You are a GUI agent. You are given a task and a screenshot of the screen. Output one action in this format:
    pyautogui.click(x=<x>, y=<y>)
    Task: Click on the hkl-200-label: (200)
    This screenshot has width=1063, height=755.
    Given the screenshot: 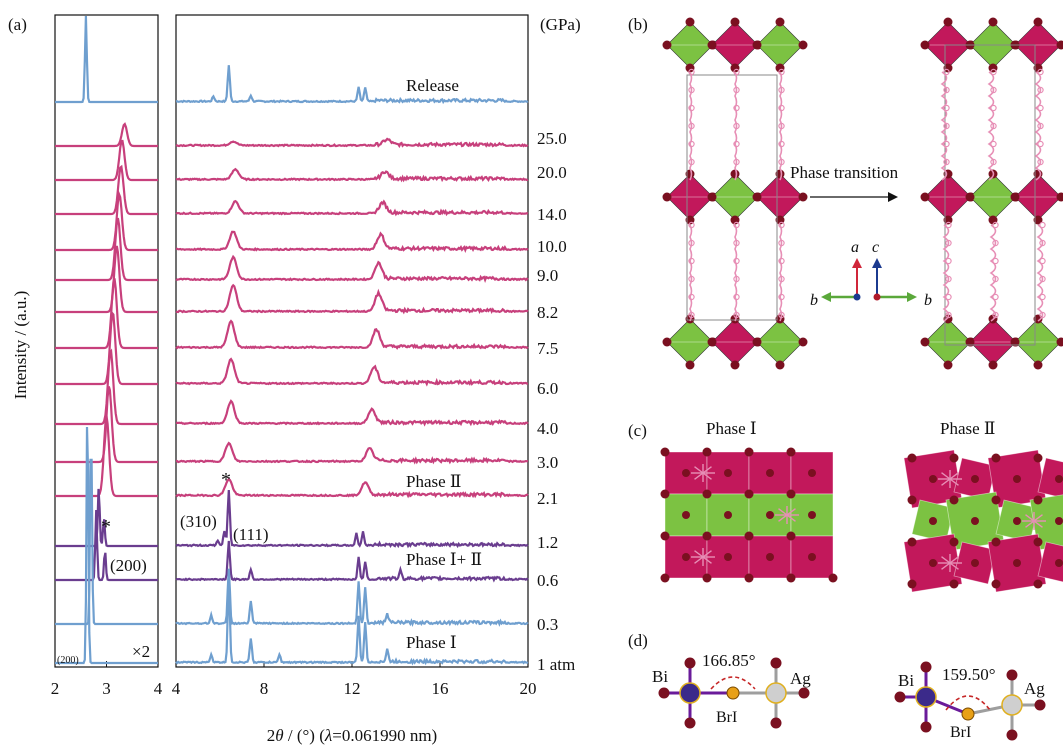 What is the action you would take?
    pyautogui.click(x=128, y=565)
    